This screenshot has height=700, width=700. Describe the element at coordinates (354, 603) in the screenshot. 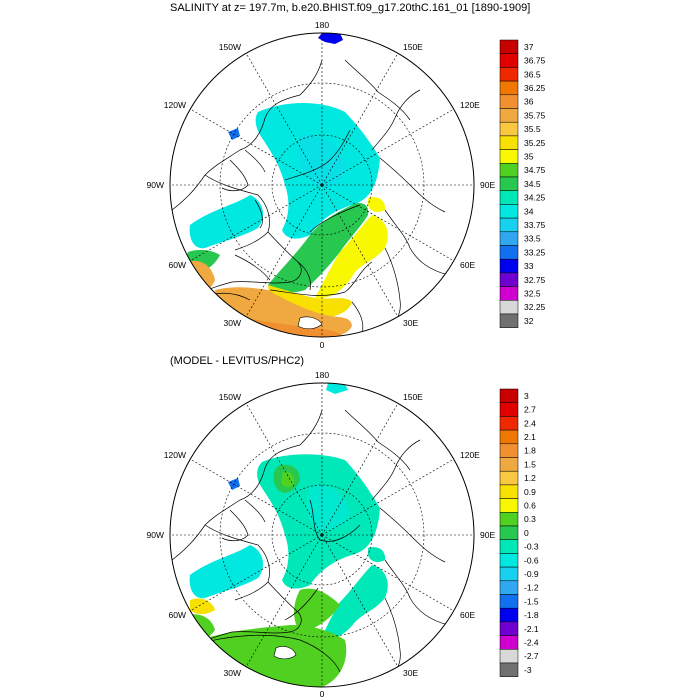

I see `diff-region-barents` at that location.